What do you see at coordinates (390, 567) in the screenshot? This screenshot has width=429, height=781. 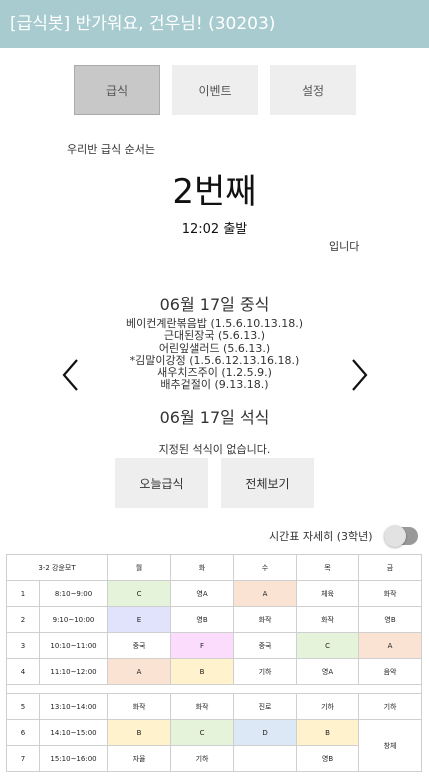 I see `day-header: 금` at bounding box center [390, 567].